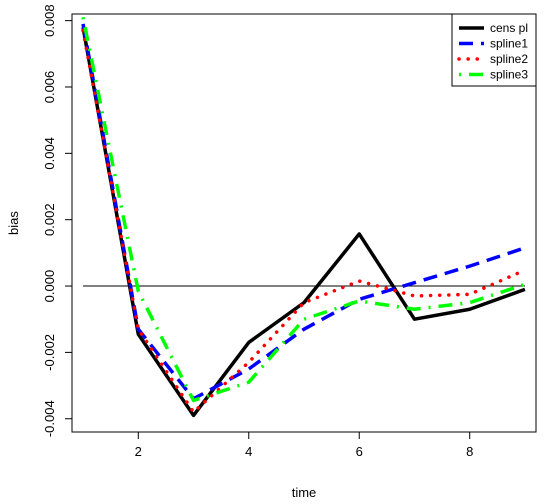 This screenshot has height=504, width=550. What do you see at coordinates (49, 219) in the screenshot?
I see `y-tick-label: 0.002` at bounding box center [49, 219].